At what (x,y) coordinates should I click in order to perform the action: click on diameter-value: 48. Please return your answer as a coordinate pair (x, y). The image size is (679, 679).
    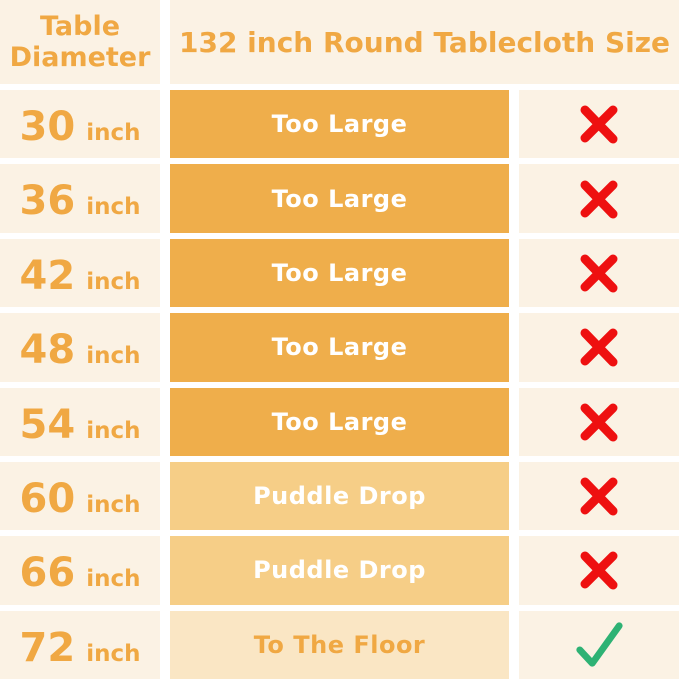
    Looking at the image, I should click on (47, 350).